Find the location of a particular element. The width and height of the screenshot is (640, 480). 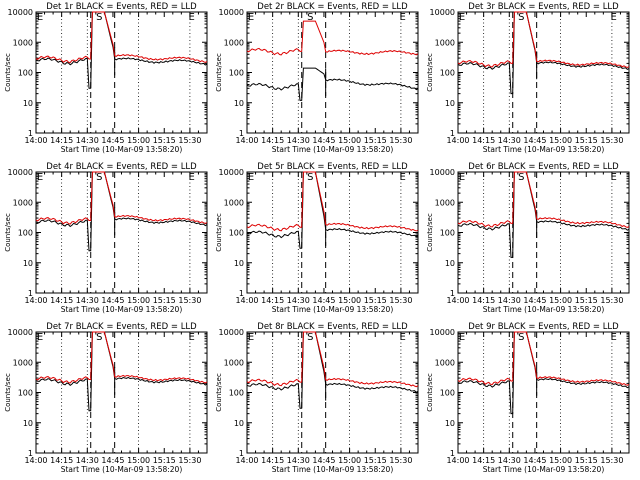

chart-title: Det 6r BLACK = Events, RED = LLD is located at coordinates (543, 167).